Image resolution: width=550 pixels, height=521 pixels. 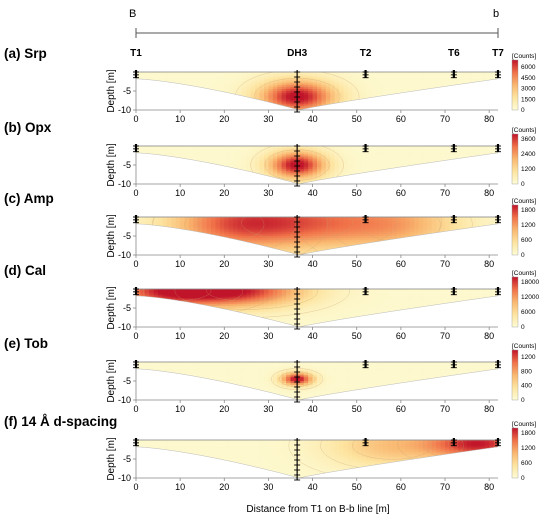 I want to click on x-tick-label: 60, so click(x=401, y=193).